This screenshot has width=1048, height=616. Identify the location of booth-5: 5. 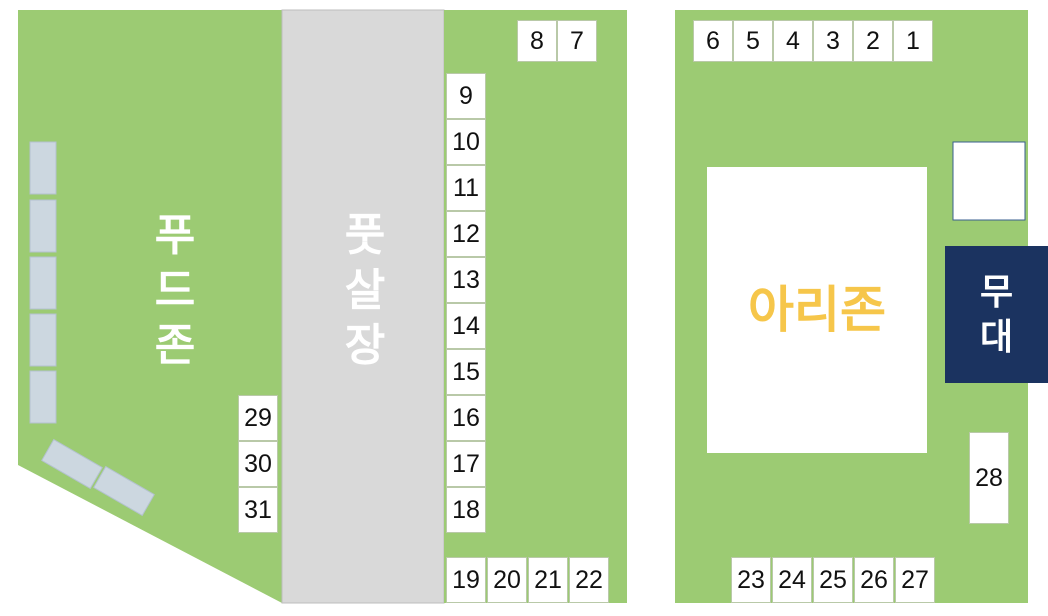
(753, 41).